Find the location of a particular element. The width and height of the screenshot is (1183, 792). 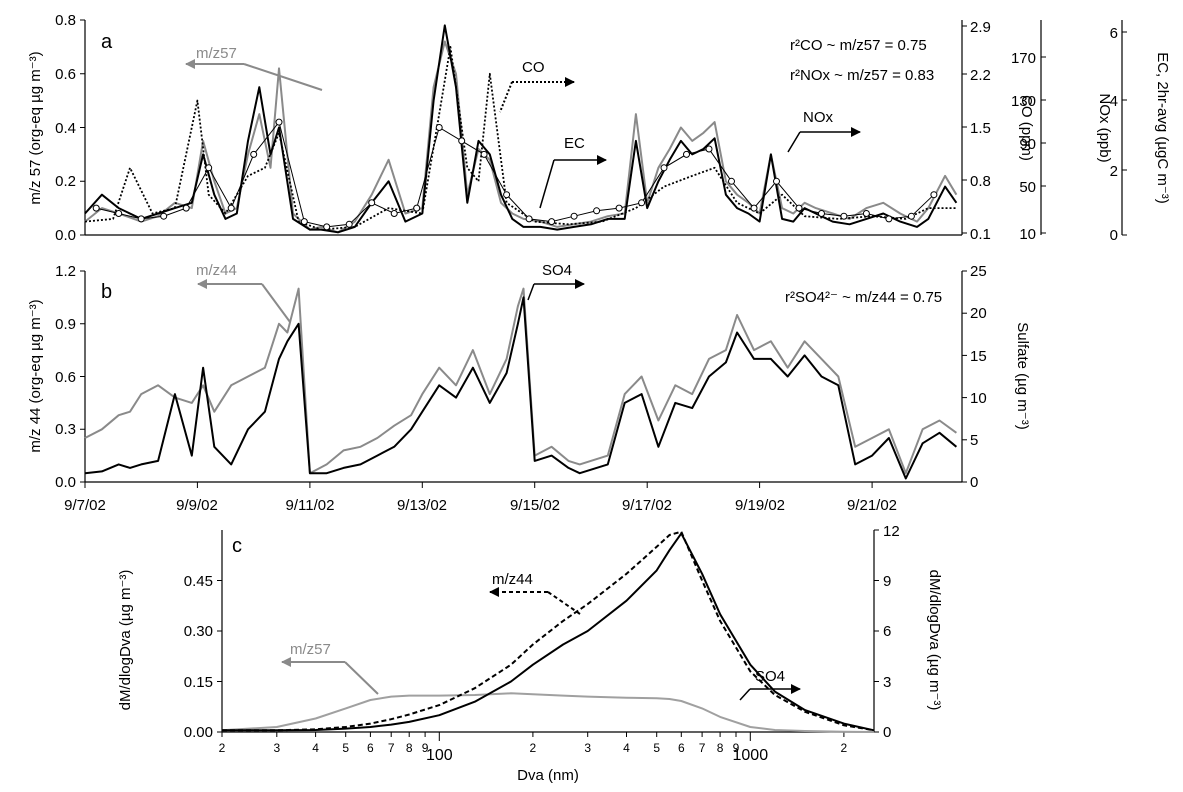

panel-c-xtick-label: 7 is located at coordinates (702, 748).